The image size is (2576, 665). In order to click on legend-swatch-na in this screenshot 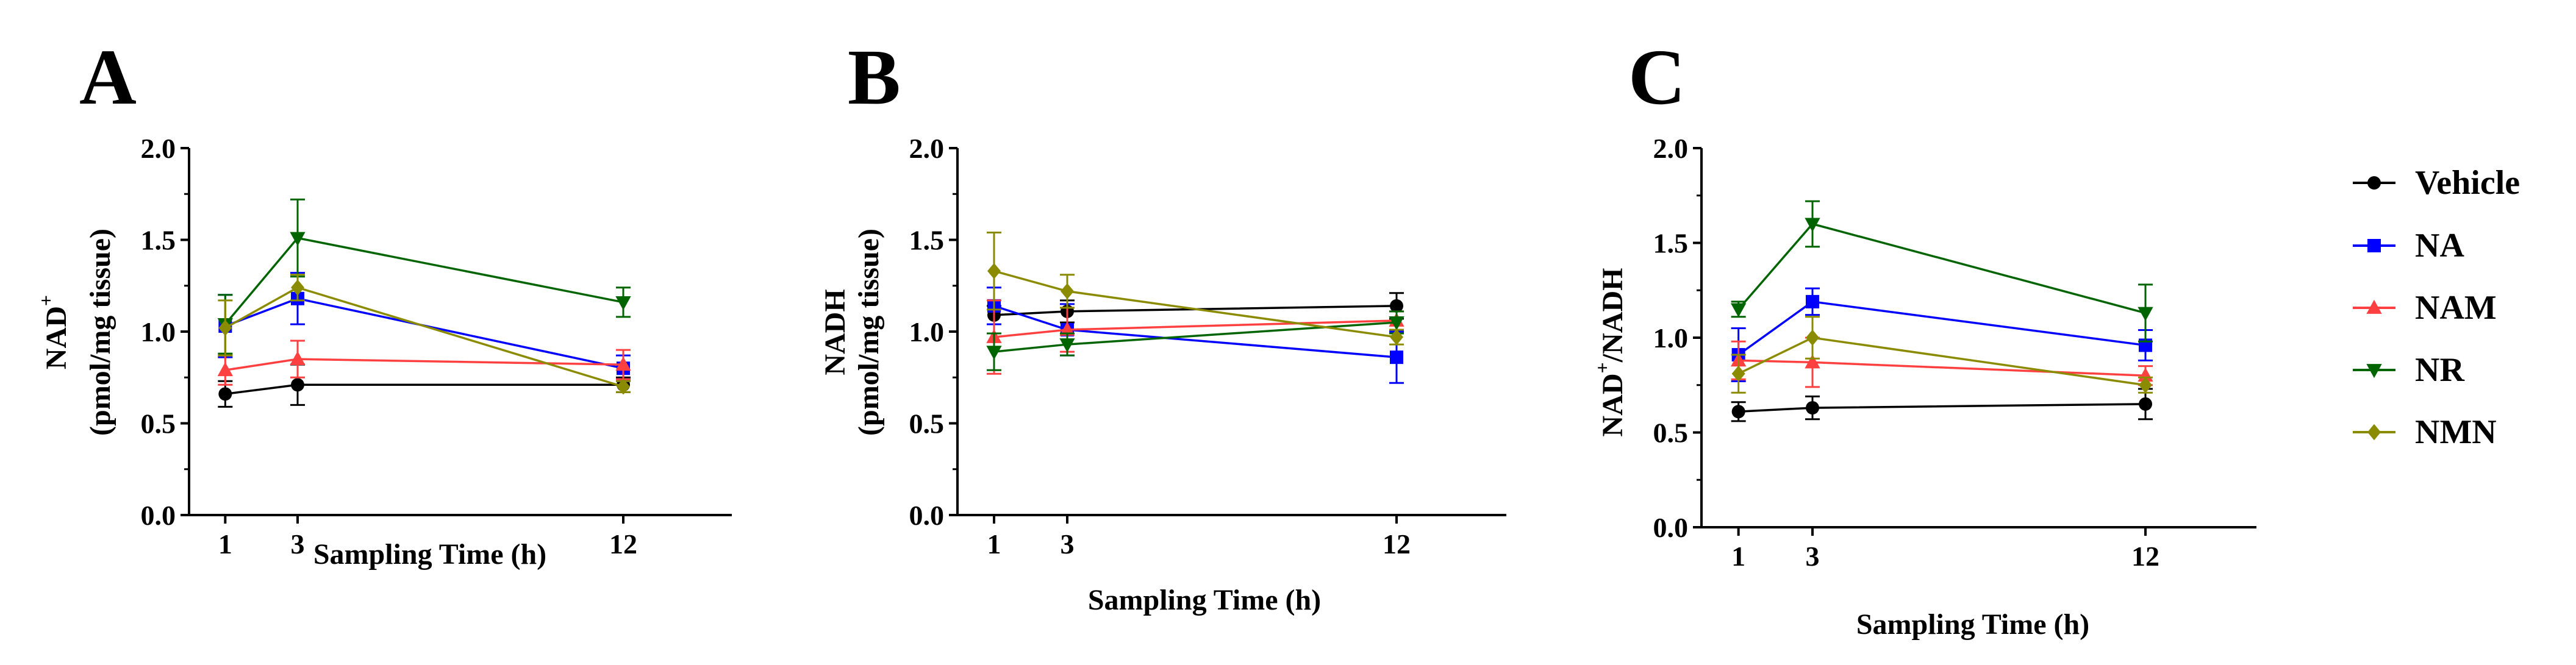, I will do `click(2374, 245)`.